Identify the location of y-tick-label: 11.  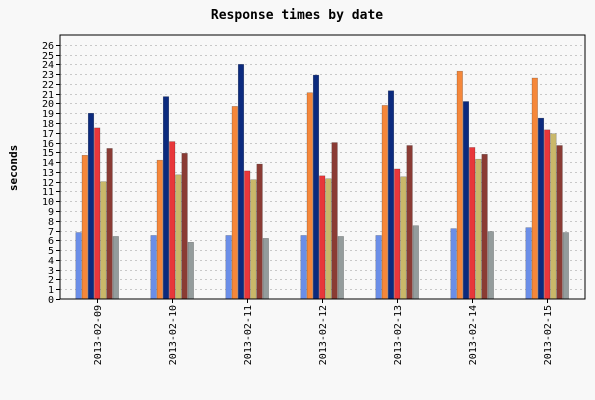
(48, 192).